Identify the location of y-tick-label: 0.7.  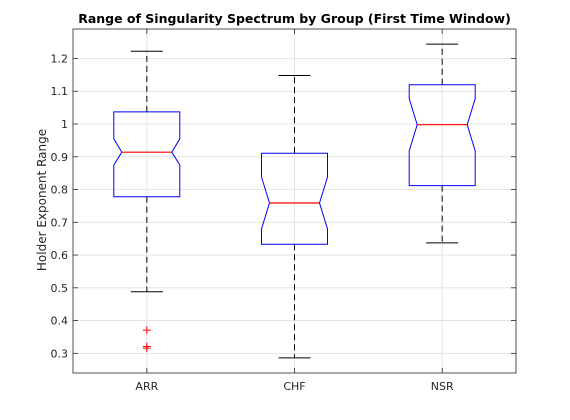
(60, 222).